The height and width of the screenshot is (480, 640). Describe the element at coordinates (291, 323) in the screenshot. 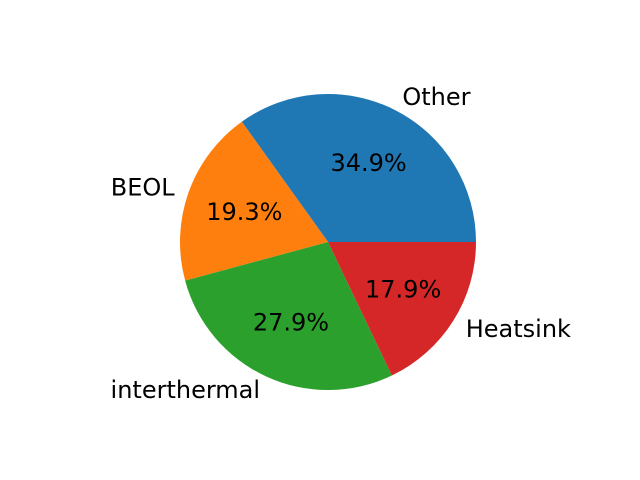

I see `slice-percent-interthermal: 27.9%` at that location.